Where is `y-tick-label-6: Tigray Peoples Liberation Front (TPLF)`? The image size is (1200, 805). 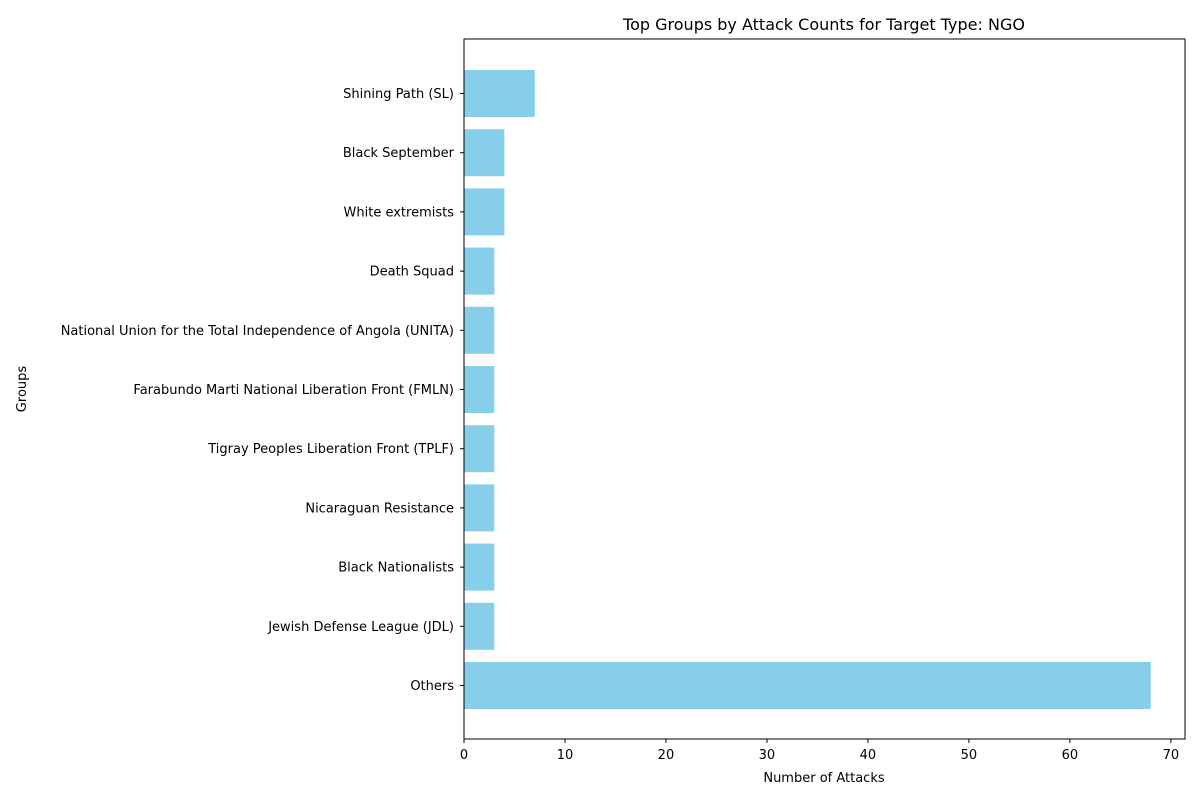
y-tick-label-6: Tigray Peoples Liberation Front (TPLF) is located at coordinates (330, 449).